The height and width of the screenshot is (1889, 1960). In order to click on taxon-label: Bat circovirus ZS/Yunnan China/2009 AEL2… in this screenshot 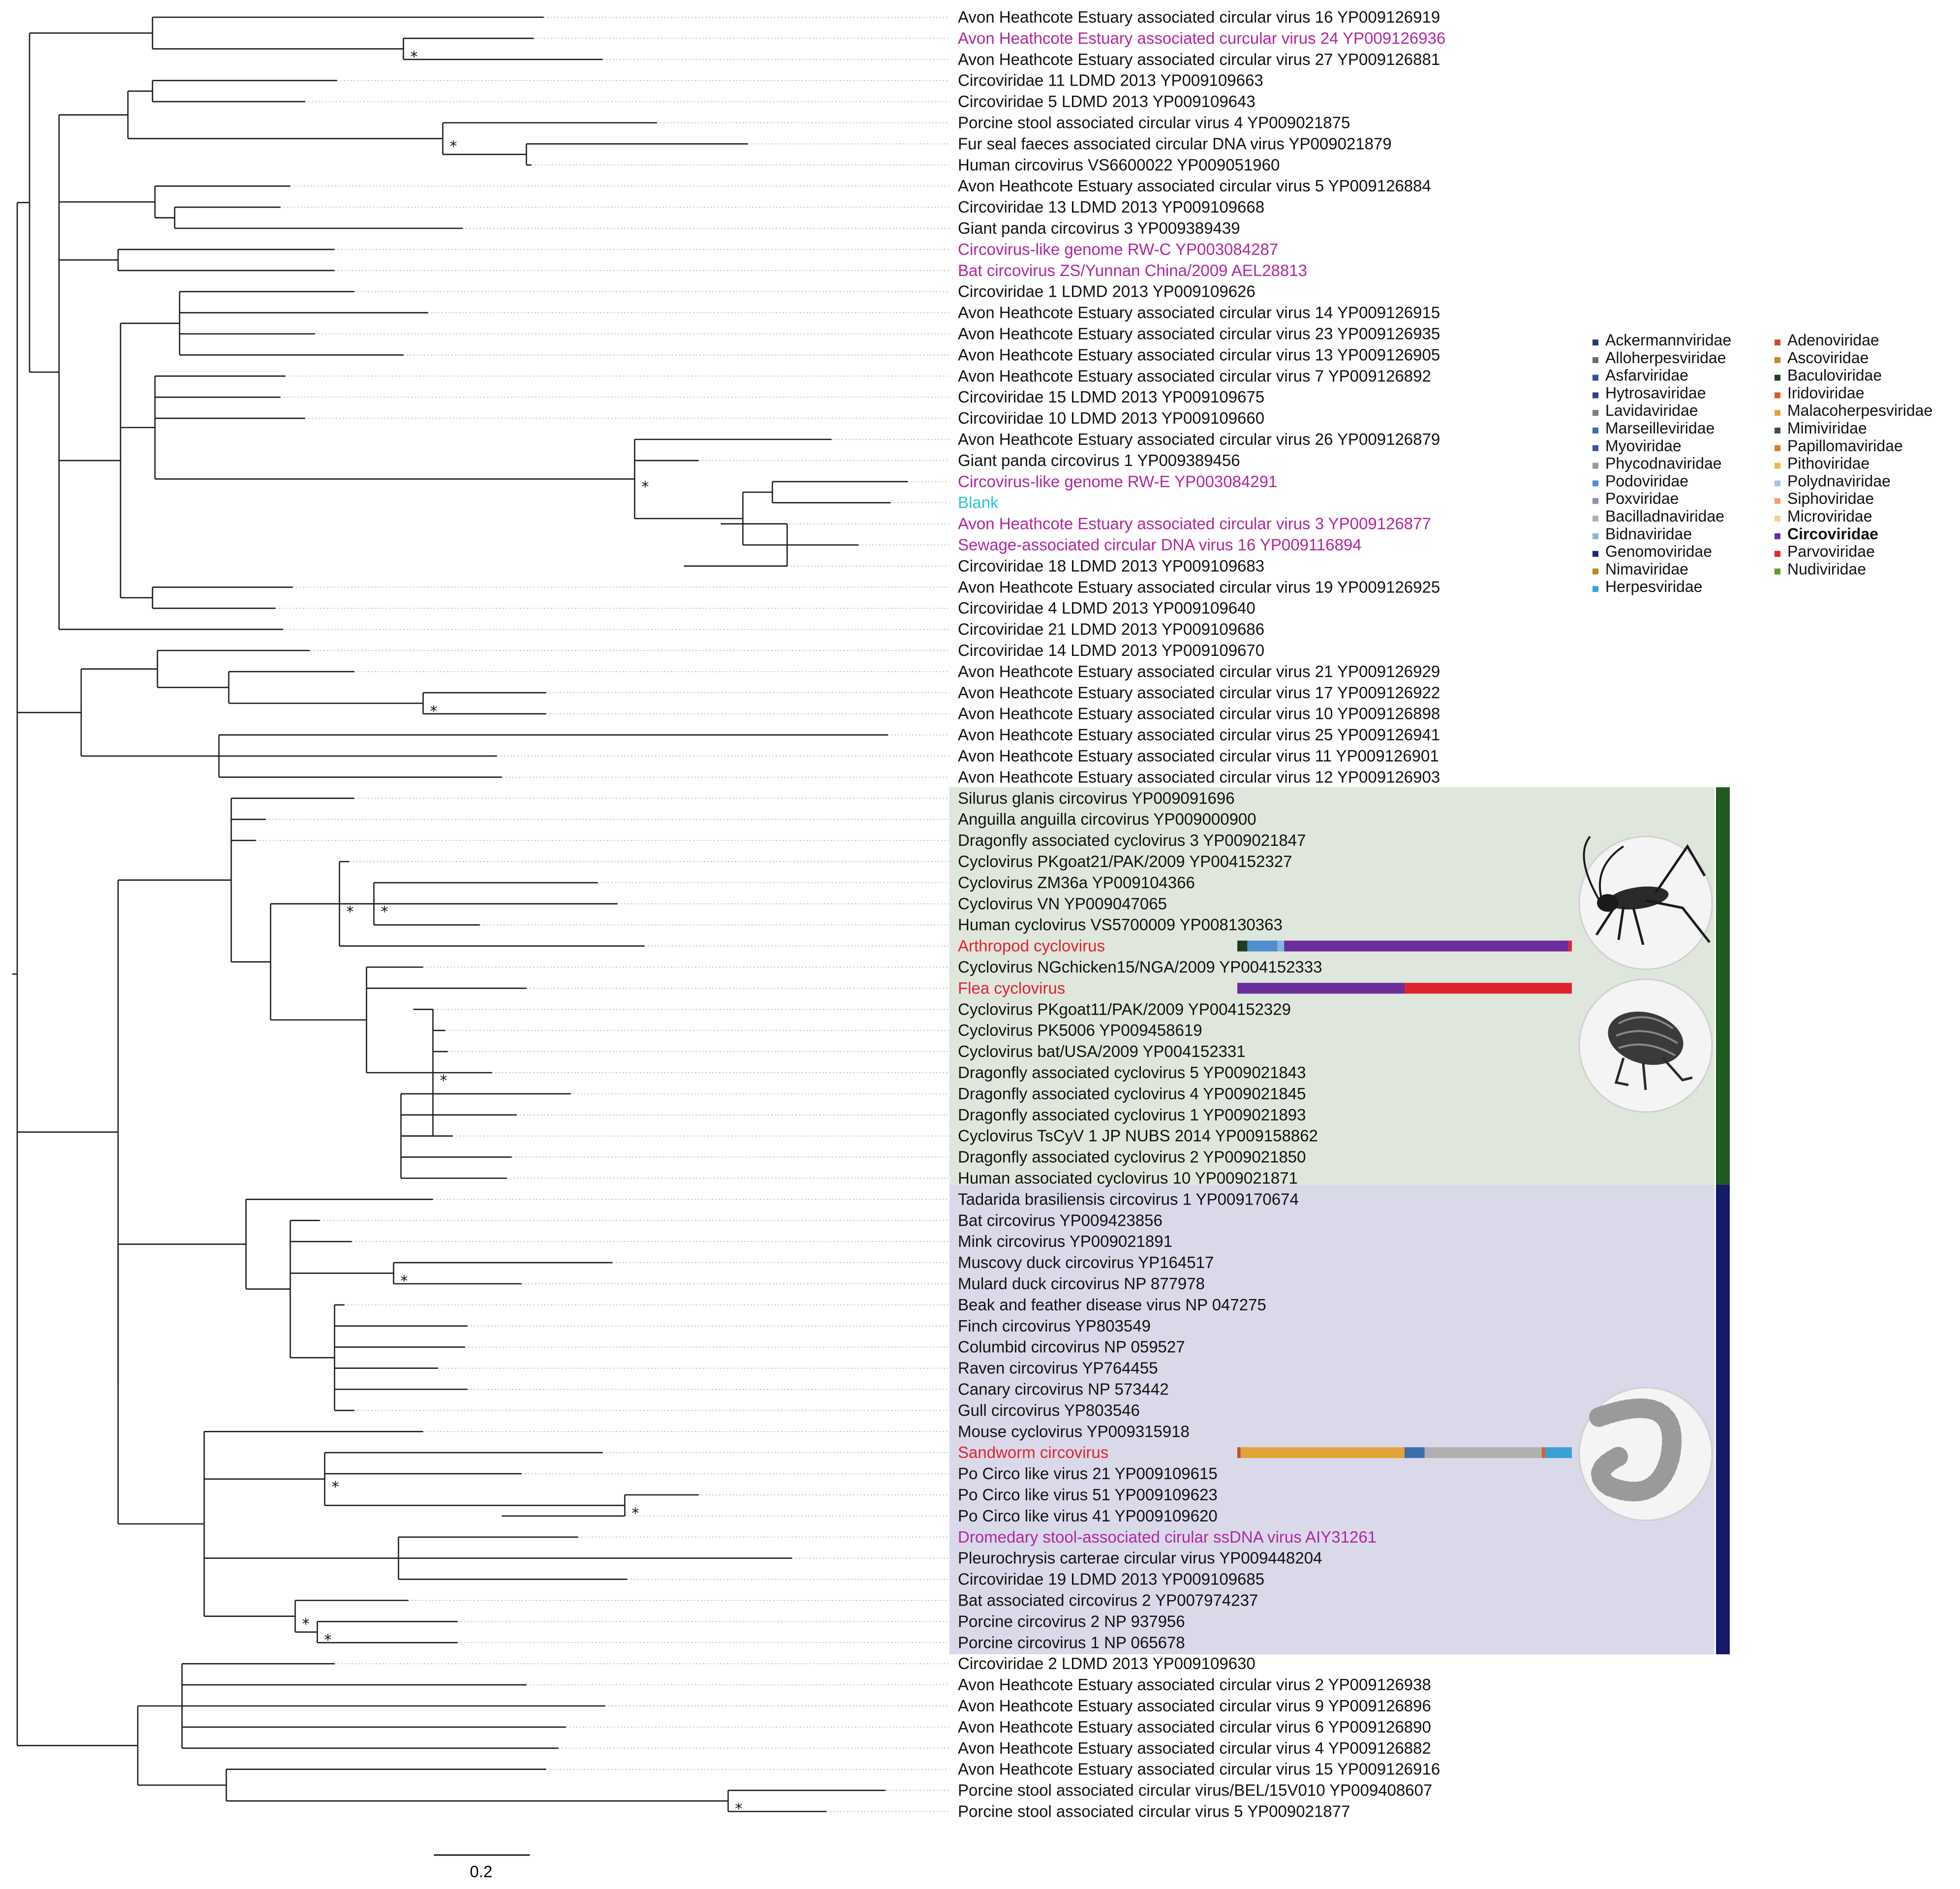, I will do `click(1132, 270)`.